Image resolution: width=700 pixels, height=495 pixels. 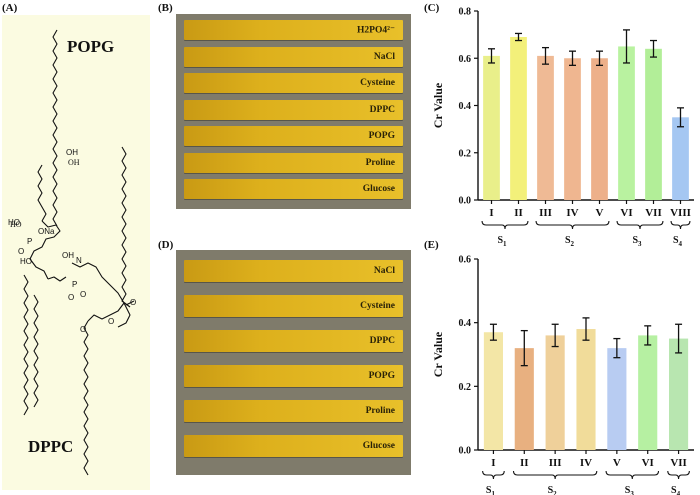 I want to click on group-label: S2, so click(x=570, y=241).